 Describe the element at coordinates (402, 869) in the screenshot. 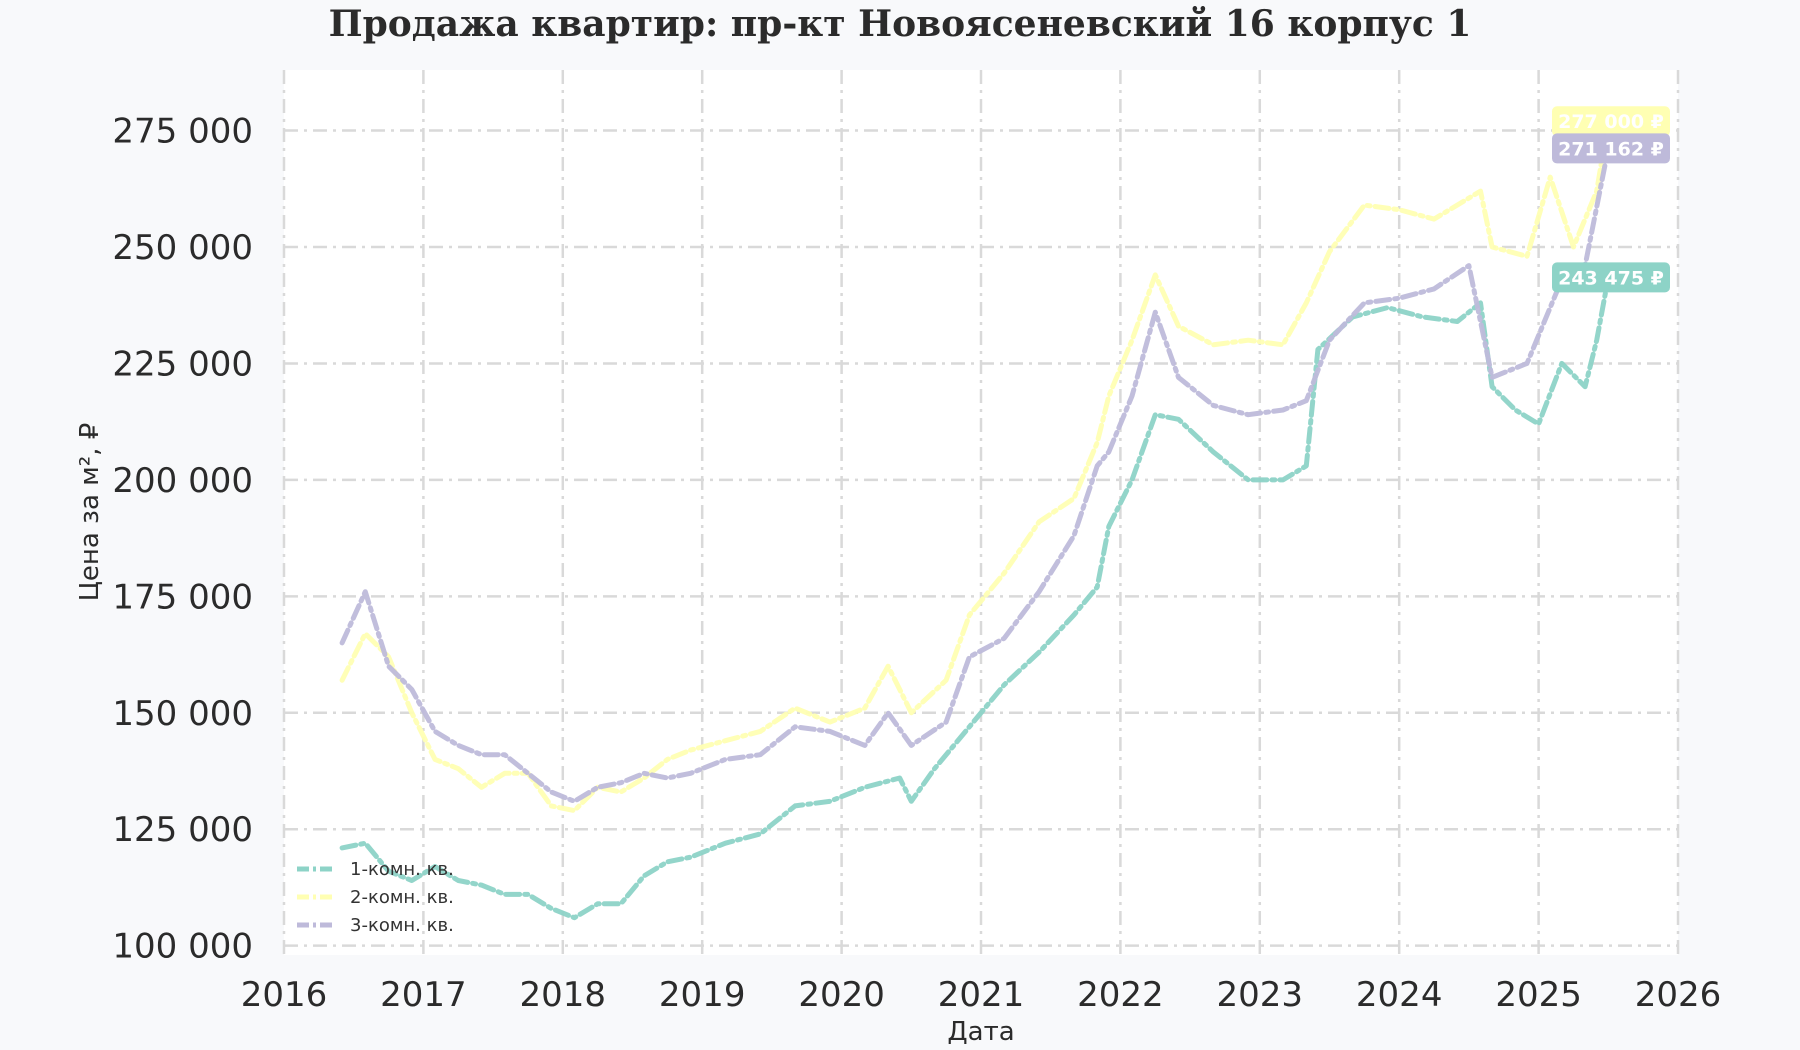

I see `legend-label: 1-комн. кв.` at that location.